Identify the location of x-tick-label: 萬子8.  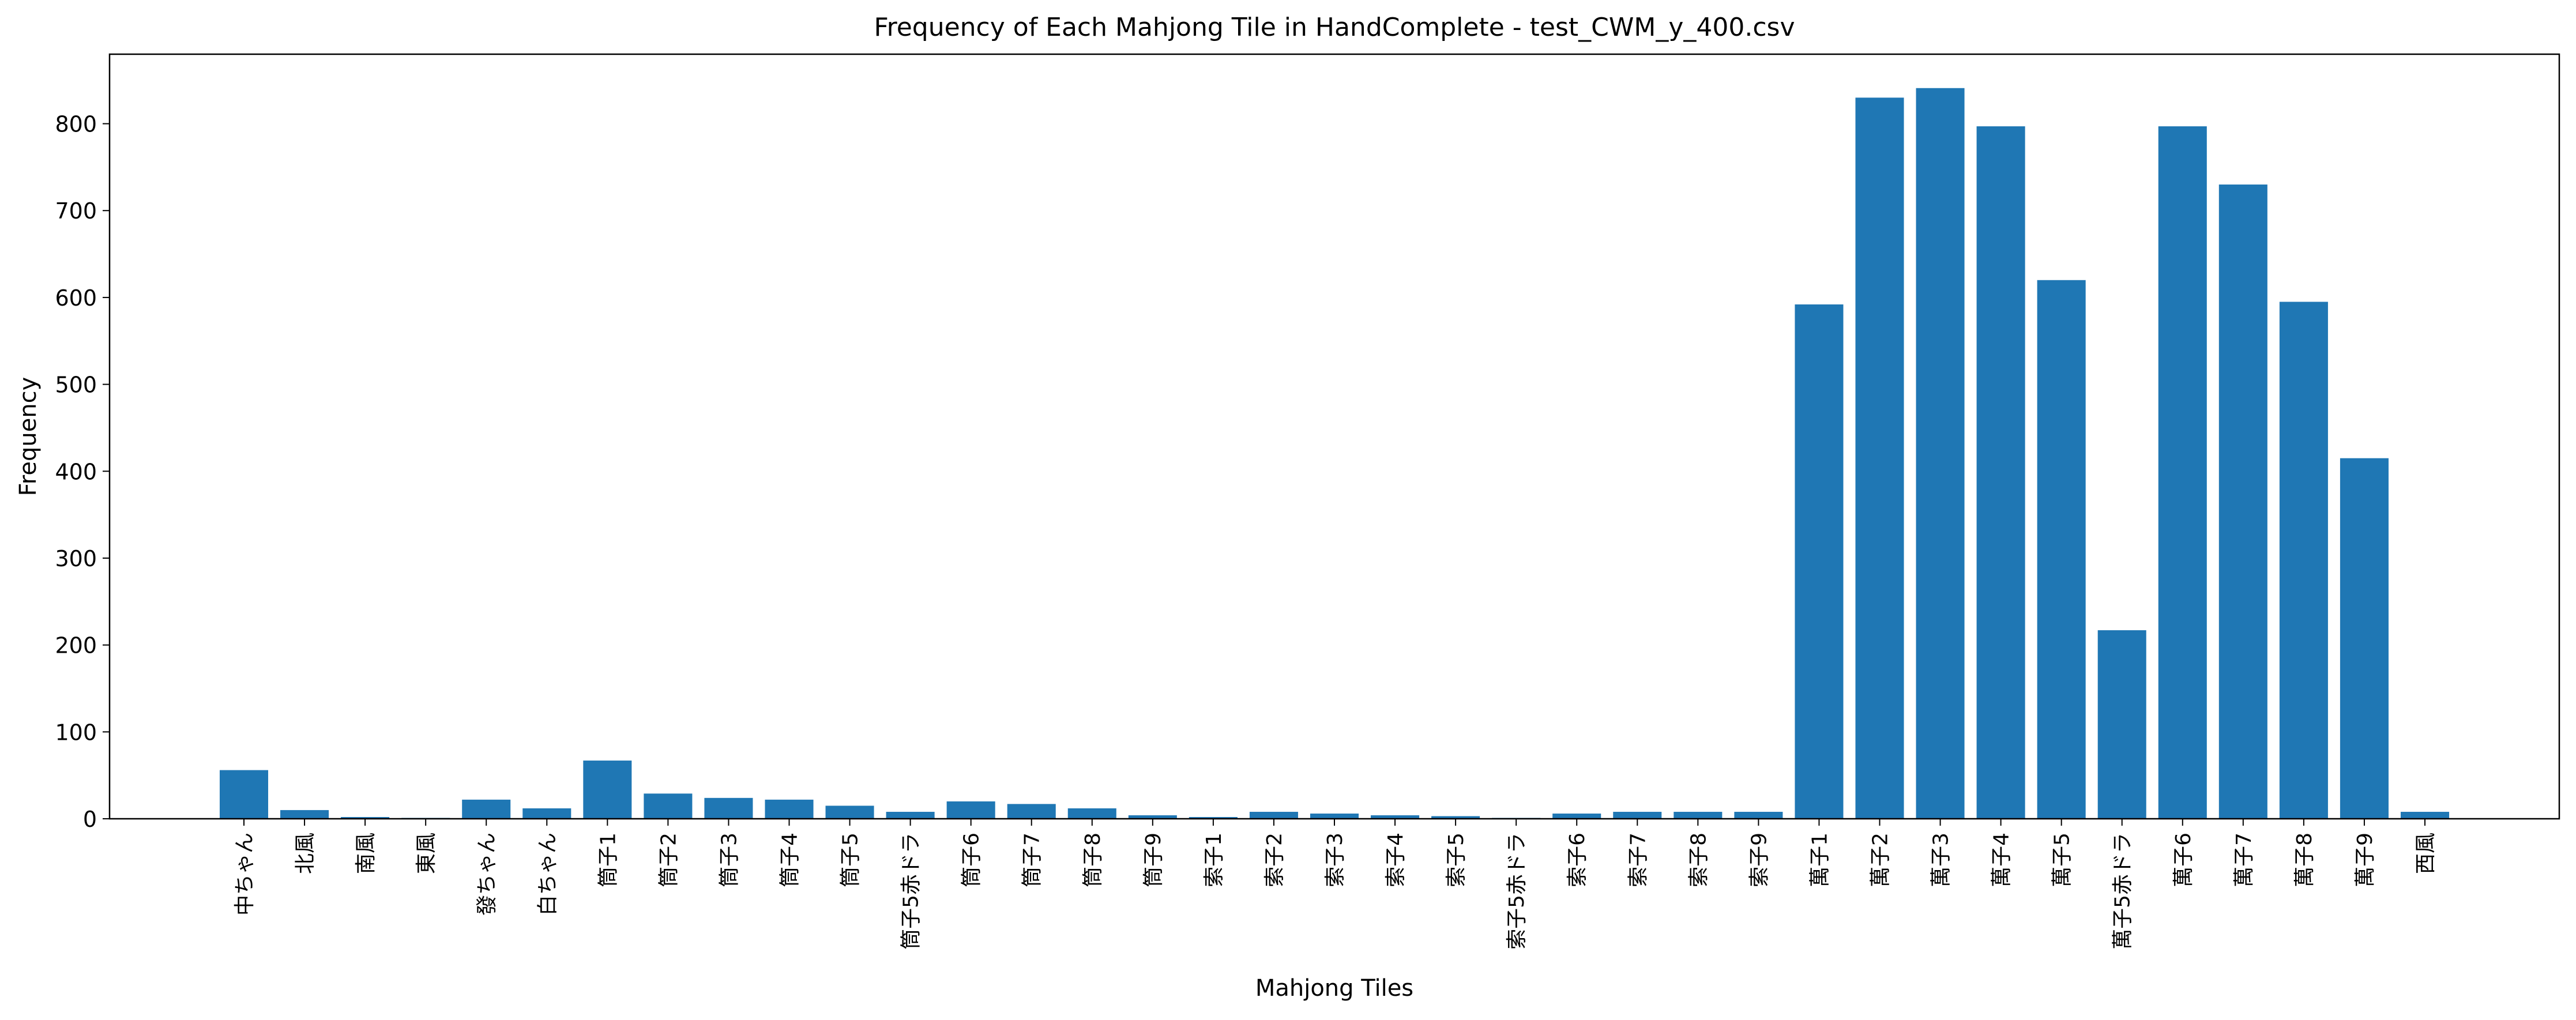
(2304, 860).